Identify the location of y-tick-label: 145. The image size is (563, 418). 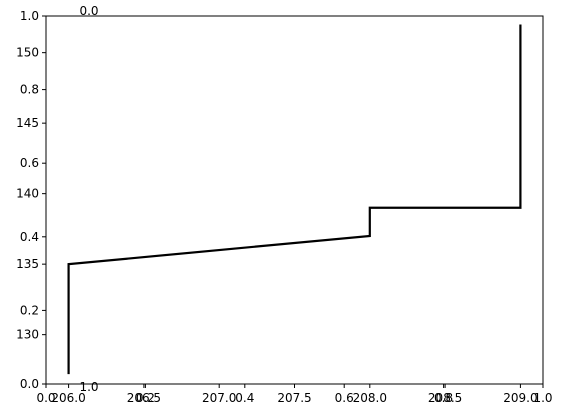
(27, 123).